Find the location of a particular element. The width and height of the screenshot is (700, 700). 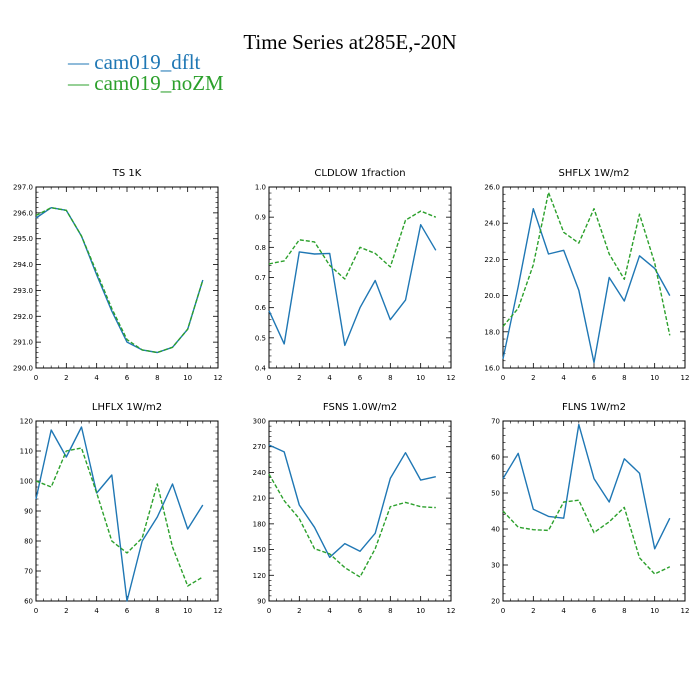

panel-title: FLNS 1W/m2 is located at coordinates (594, 407).